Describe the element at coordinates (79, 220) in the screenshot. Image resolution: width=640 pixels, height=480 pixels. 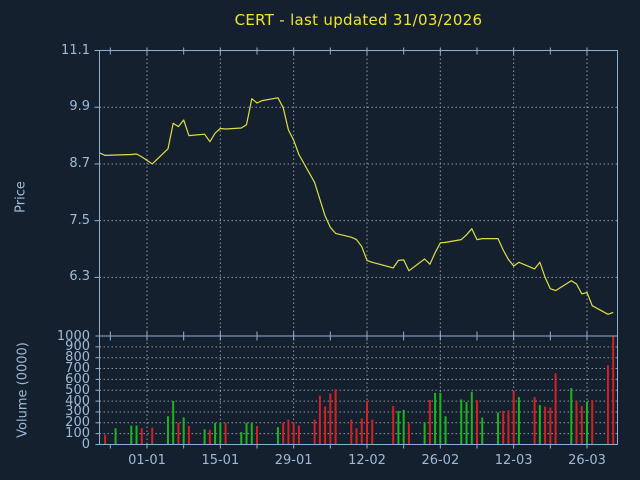
I see `price-tick-label: 7.5` at that location.